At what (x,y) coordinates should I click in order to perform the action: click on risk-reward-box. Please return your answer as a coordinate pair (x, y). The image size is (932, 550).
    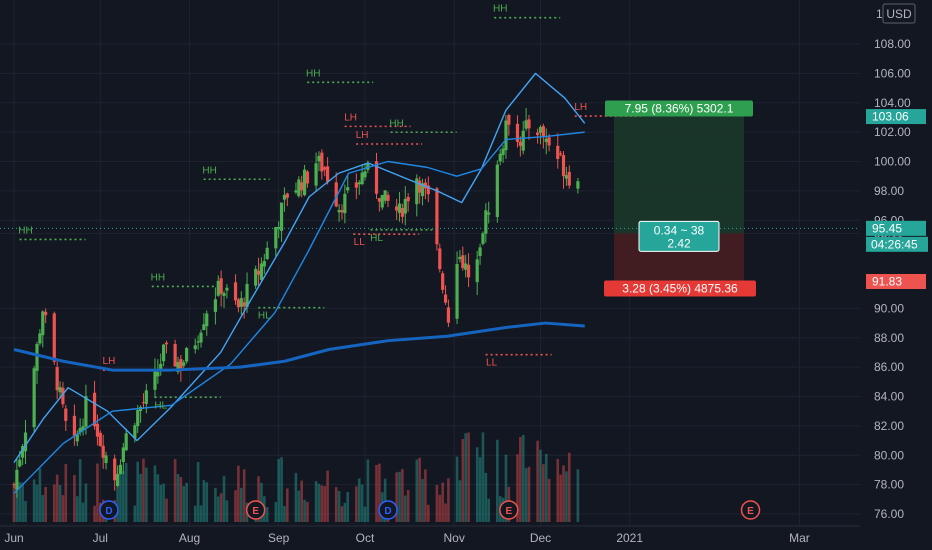
    Looking at the image, I should click on (679, 236).